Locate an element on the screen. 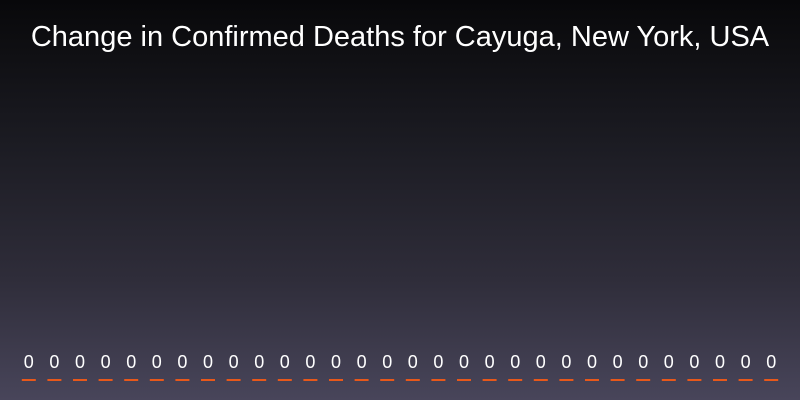 This screenshot has width=800, height=400. bar-value-label-12: 0 is located at coordinates (310, 362).